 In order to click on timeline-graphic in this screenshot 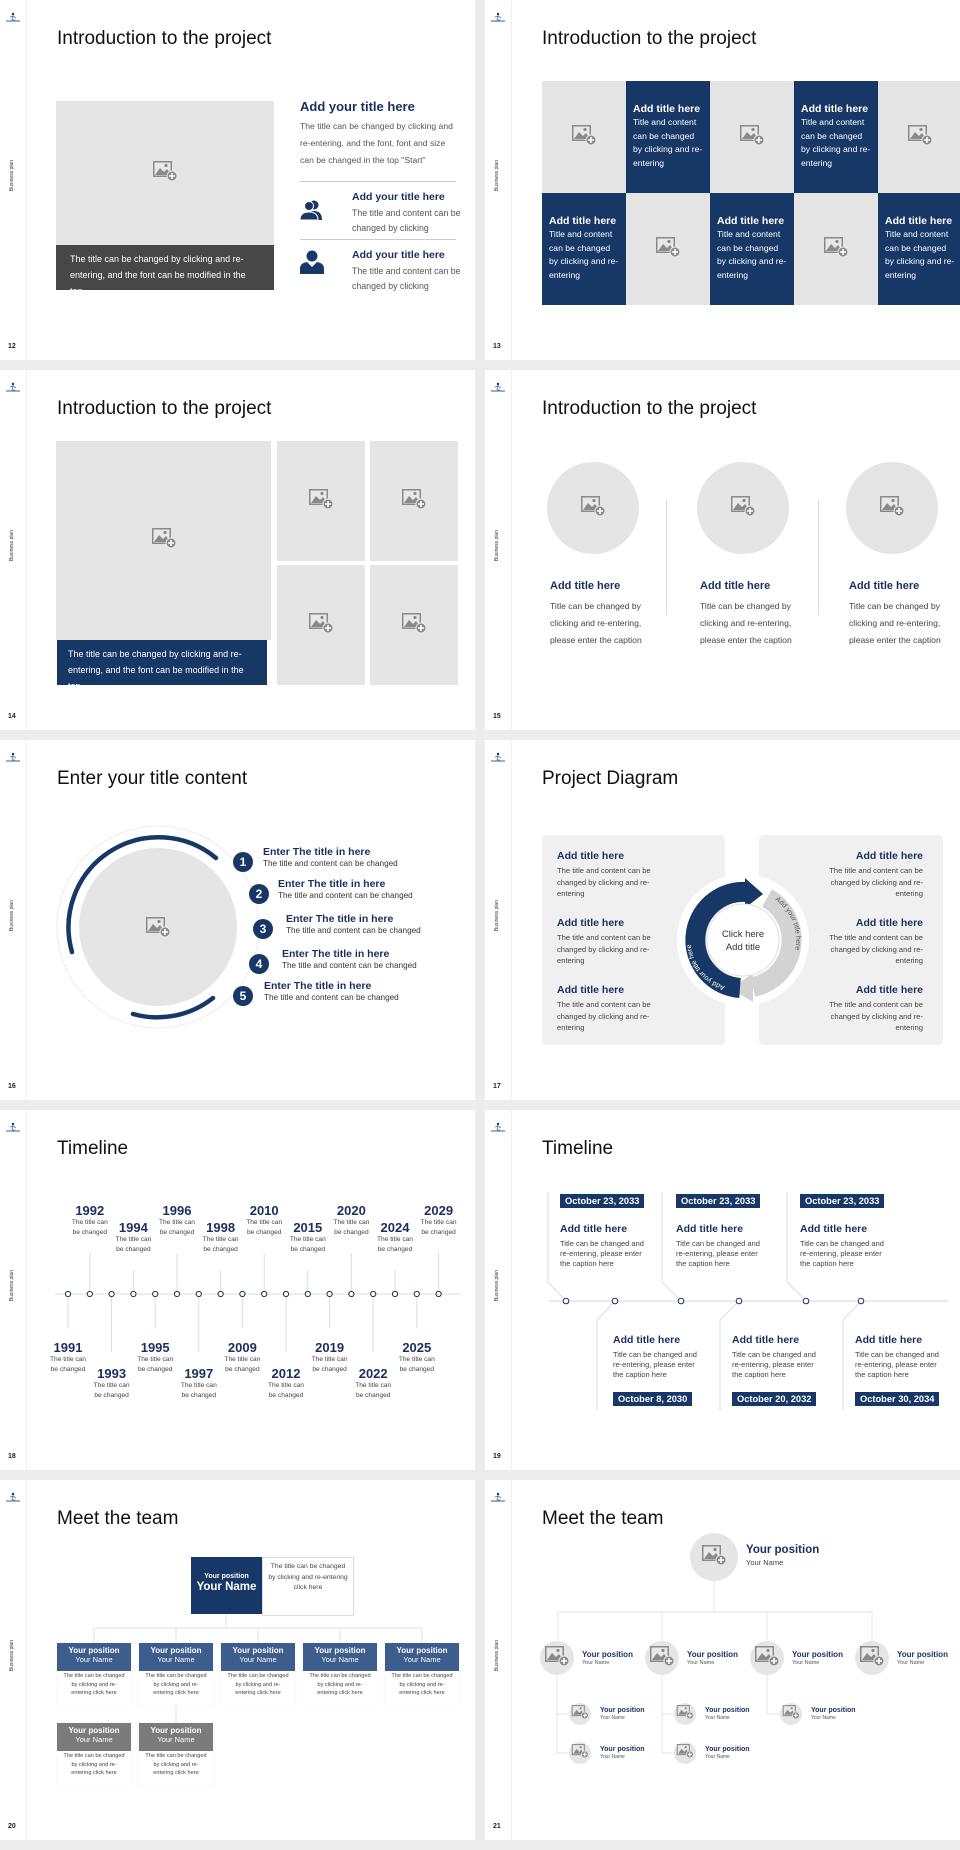, I will do `click(747, 1301)`.